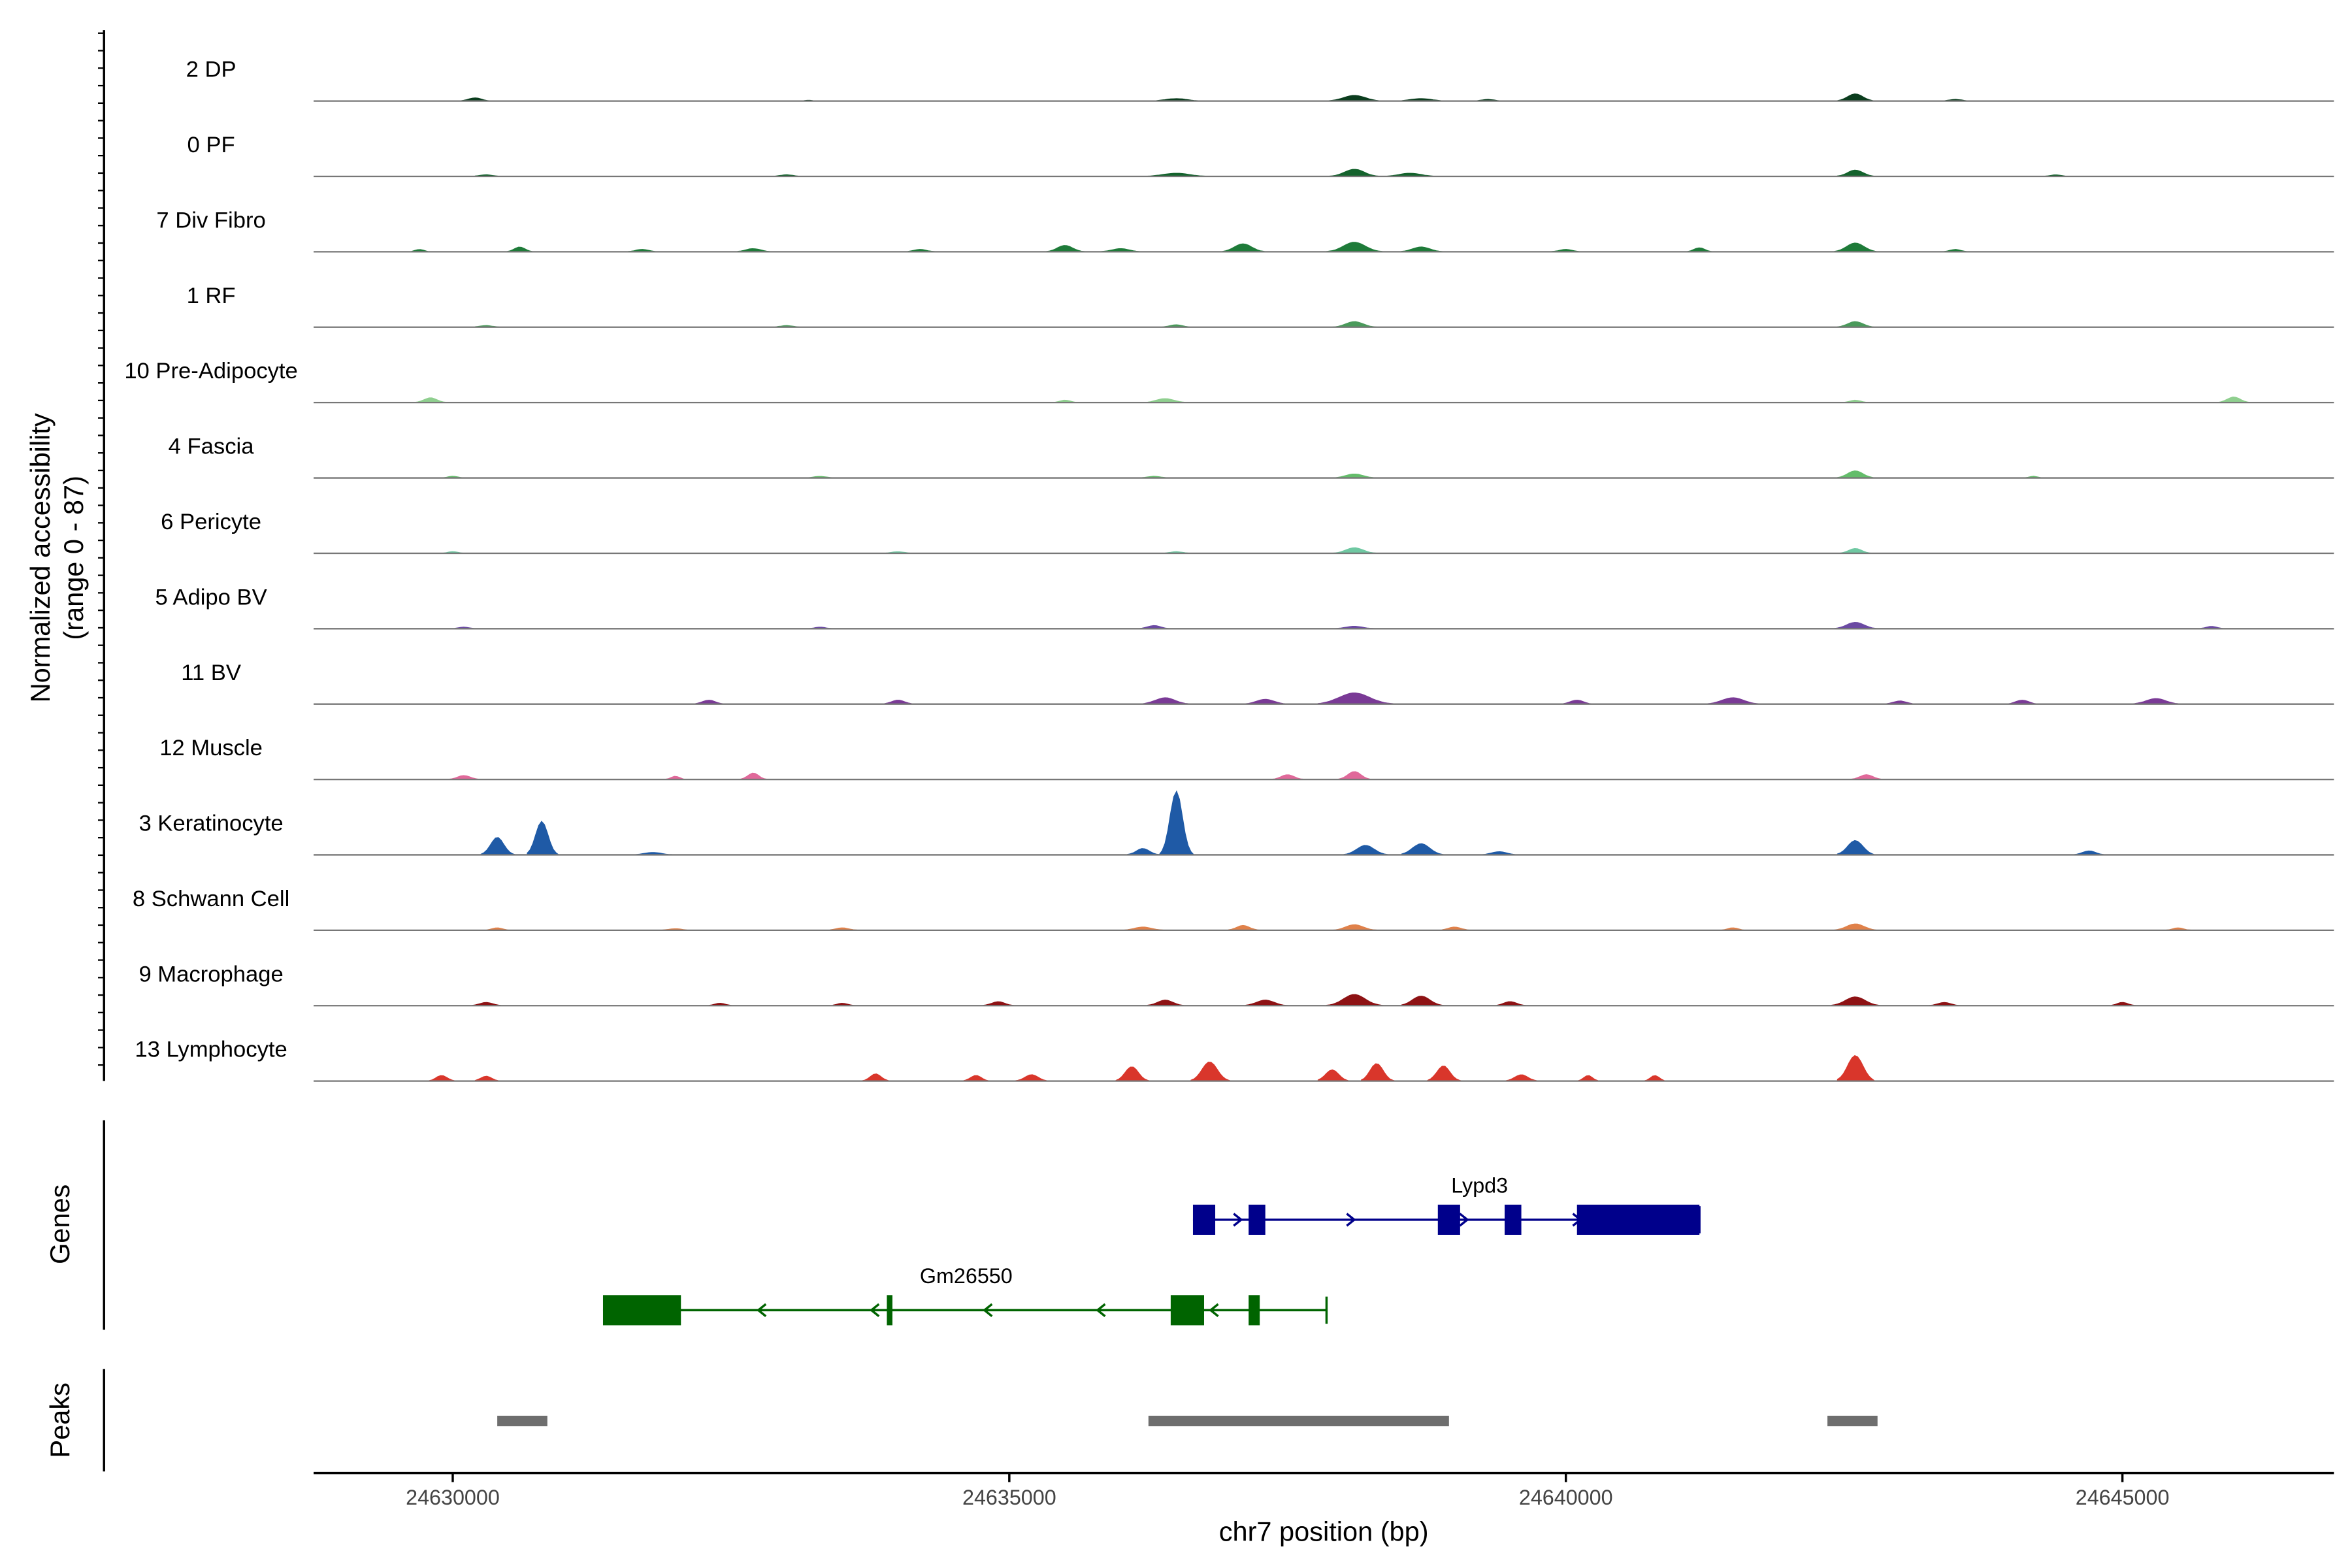 The width and height of the screenshot is (2352, 1568). Describe the element at coordinates (1236, 984) in the screenshot. I see `track-9-macrophage: 9 Macrophage` at that location.